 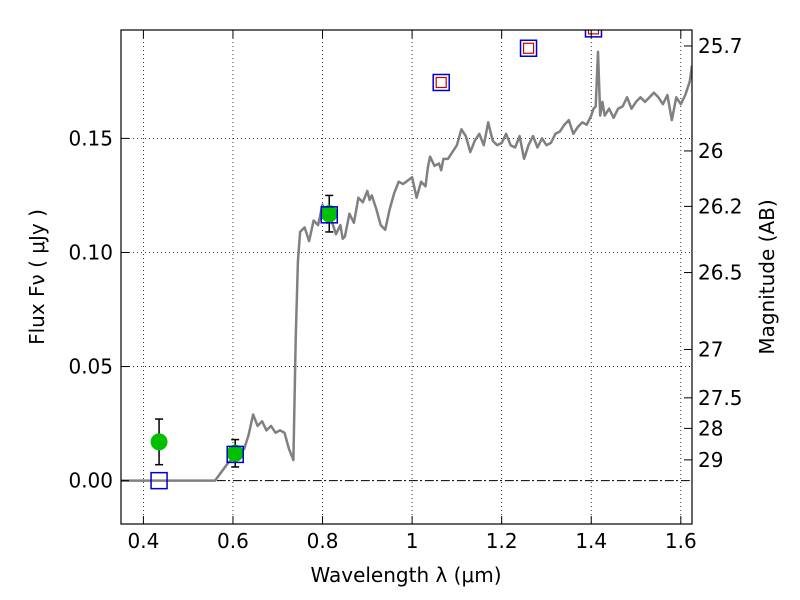 What do you see at coordinates (710, 428) in the screenshot?
I see `magnitude-tick-label: 28` at bounding box center [710, 428].